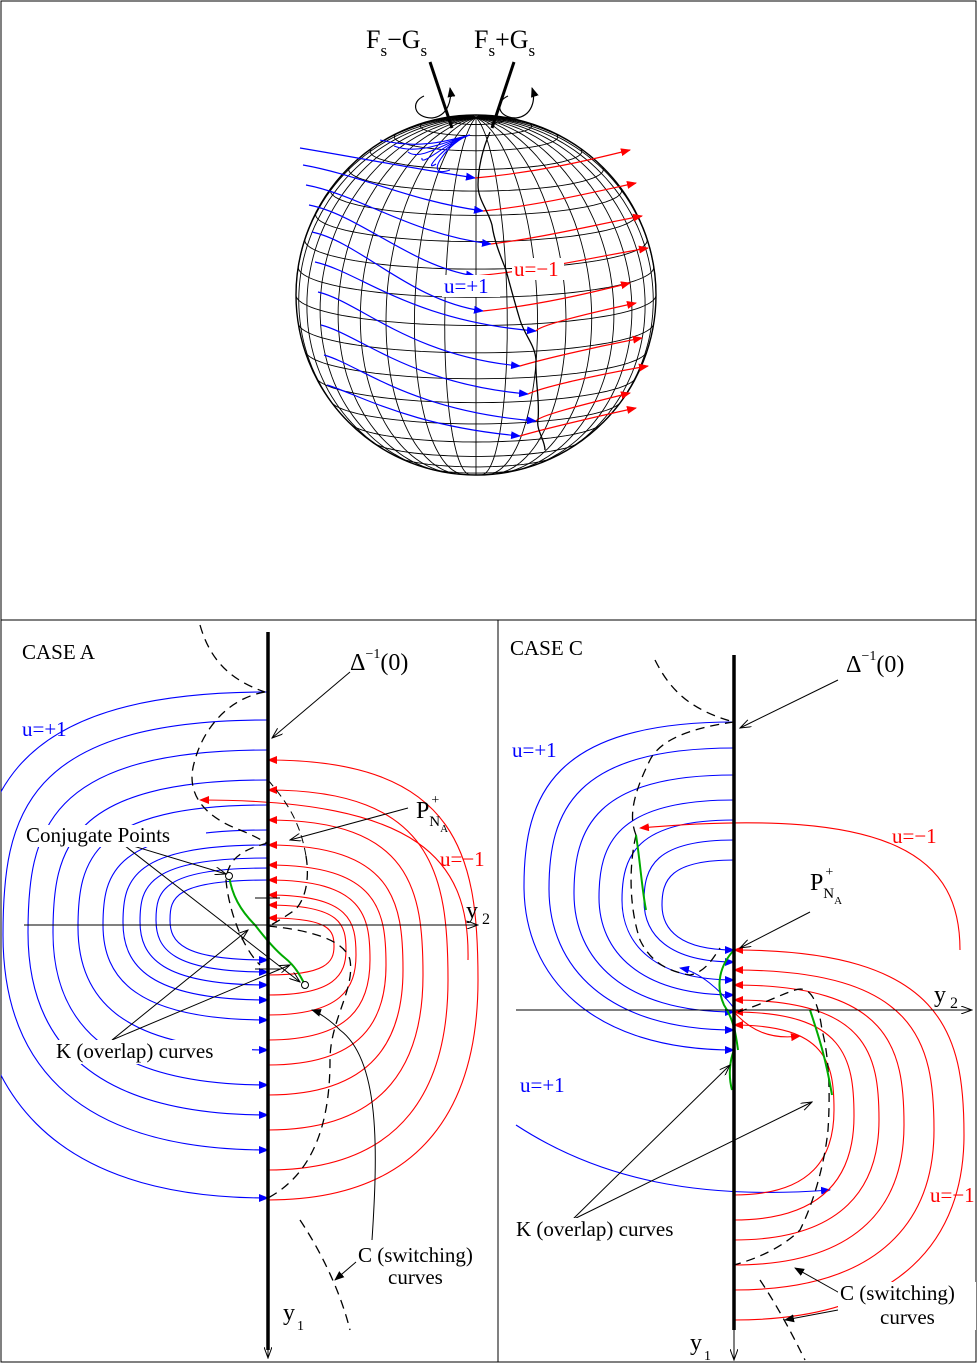 The height and width of the screenshot is (1363, 977). I want to click on case-c-overlap-curves, so click(734, 965).